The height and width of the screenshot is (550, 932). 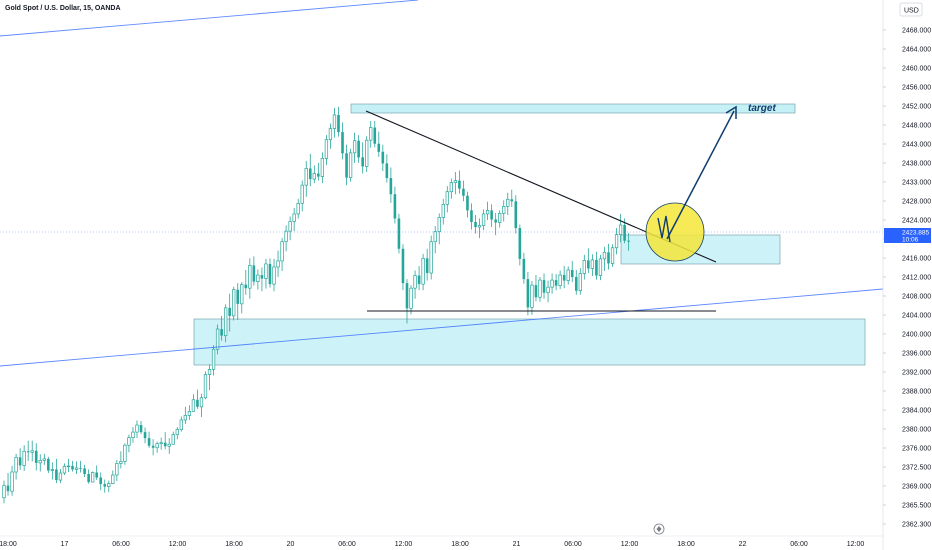 I want to click on price-tick-label: 2372.500, so click(x=916, y=468).